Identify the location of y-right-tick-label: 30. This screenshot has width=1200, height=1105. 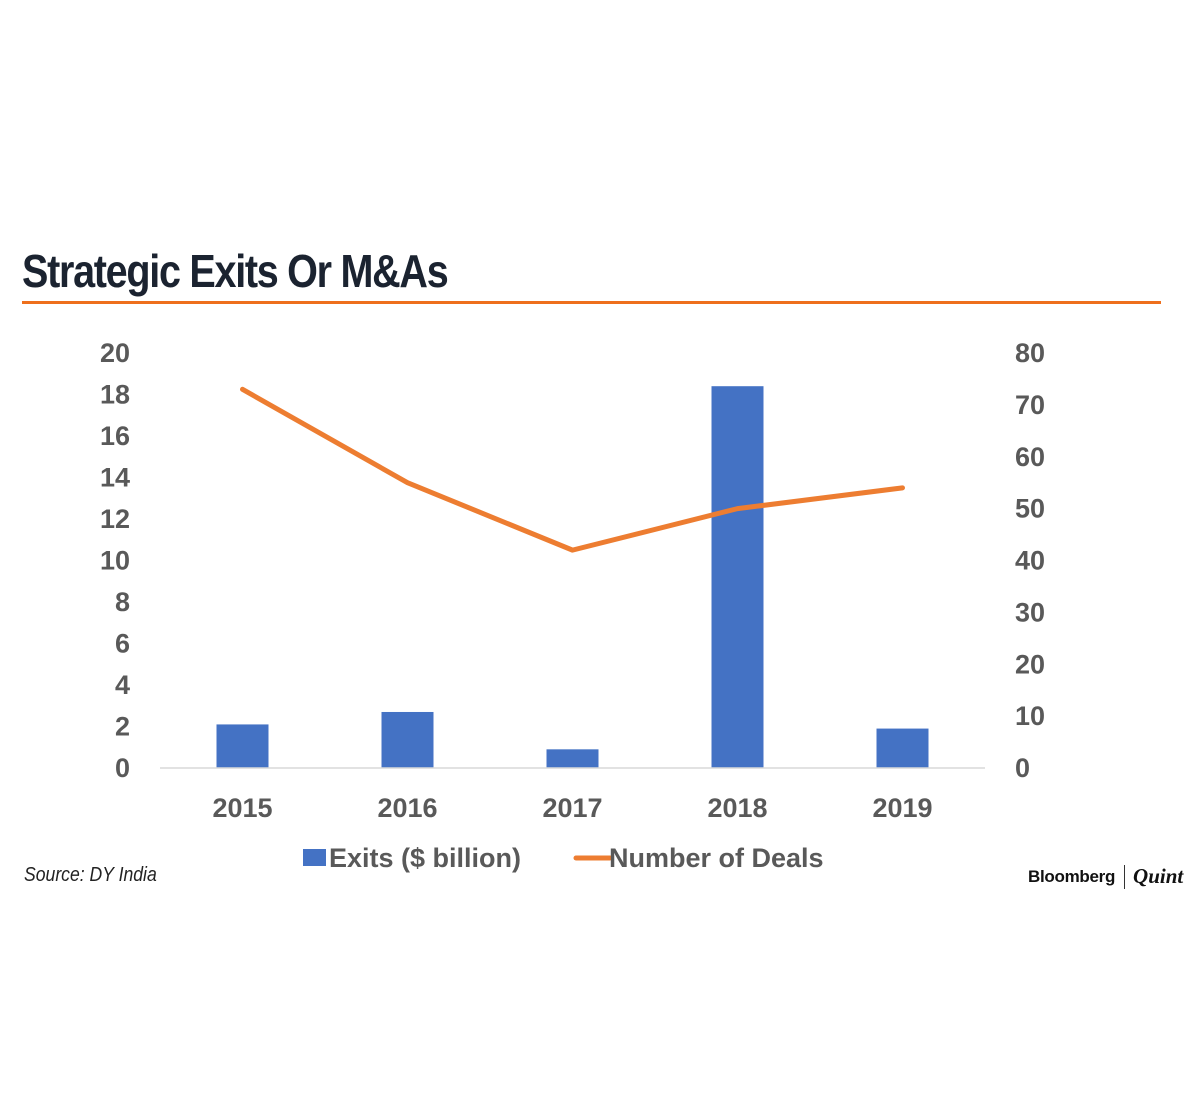
(1030, 612).